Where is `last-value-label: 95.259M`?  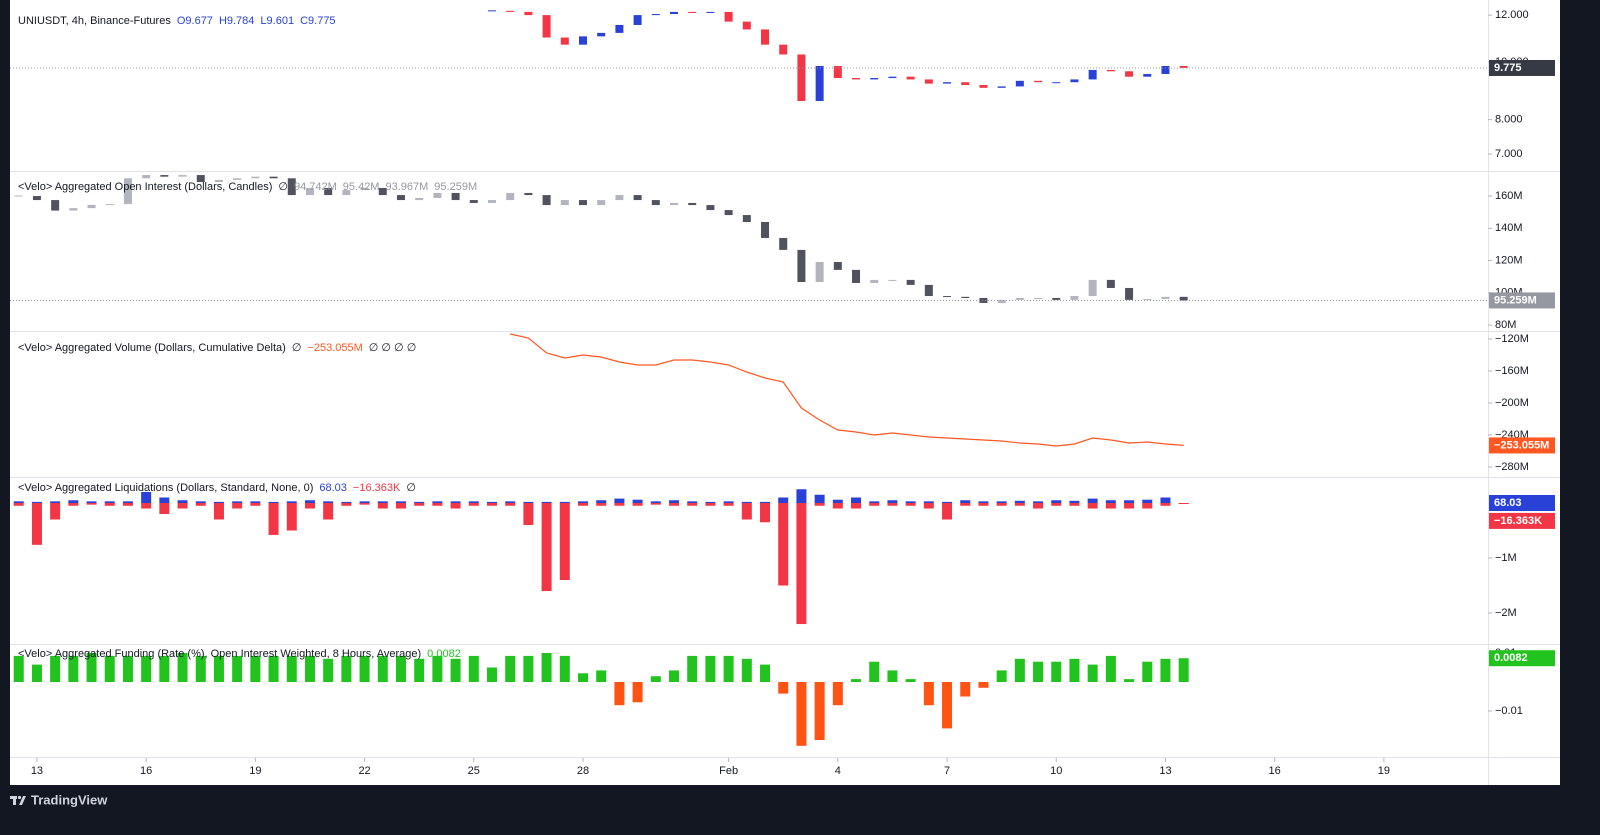
last-value-label: 95.259M is located at coordinates (1515, 300).